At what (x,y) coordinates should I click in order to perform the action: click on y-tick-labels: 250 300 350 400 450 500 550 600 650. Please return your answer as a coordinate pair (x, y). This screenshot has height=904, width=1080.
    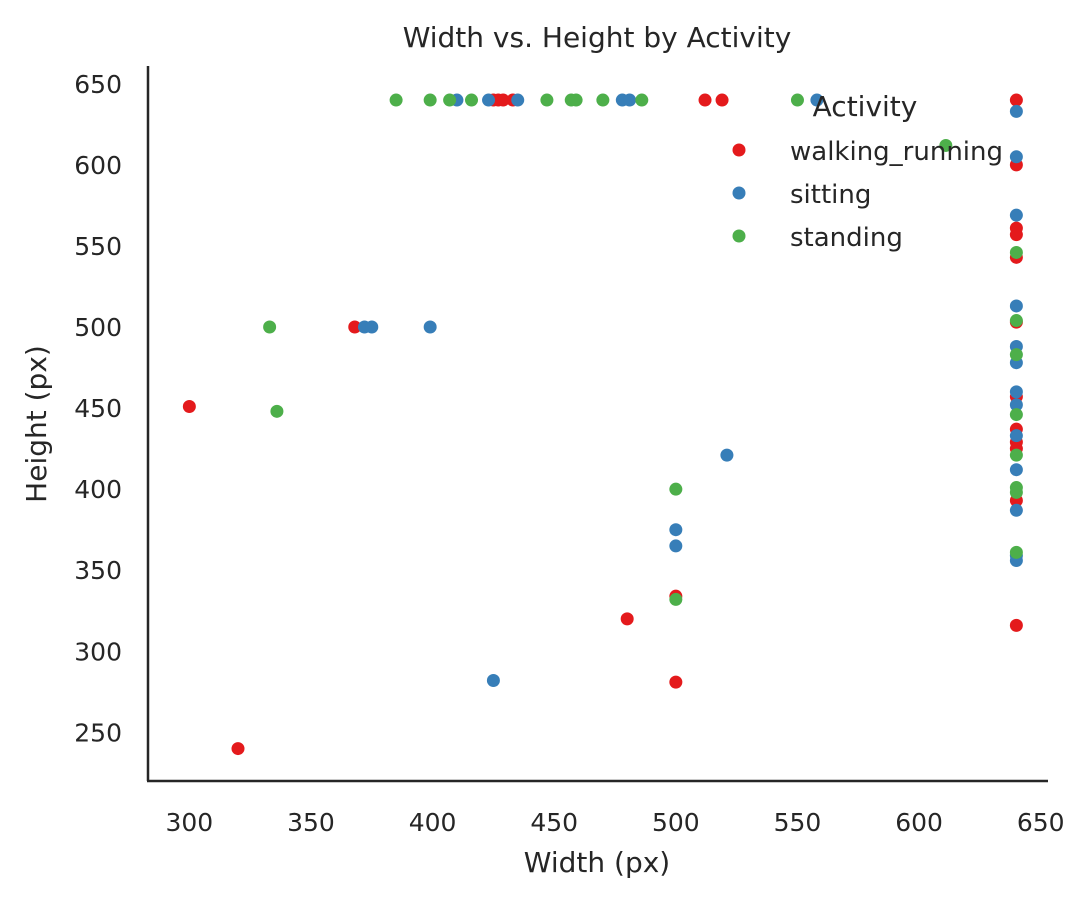
    Looking at the image, I should click on (98, 409).